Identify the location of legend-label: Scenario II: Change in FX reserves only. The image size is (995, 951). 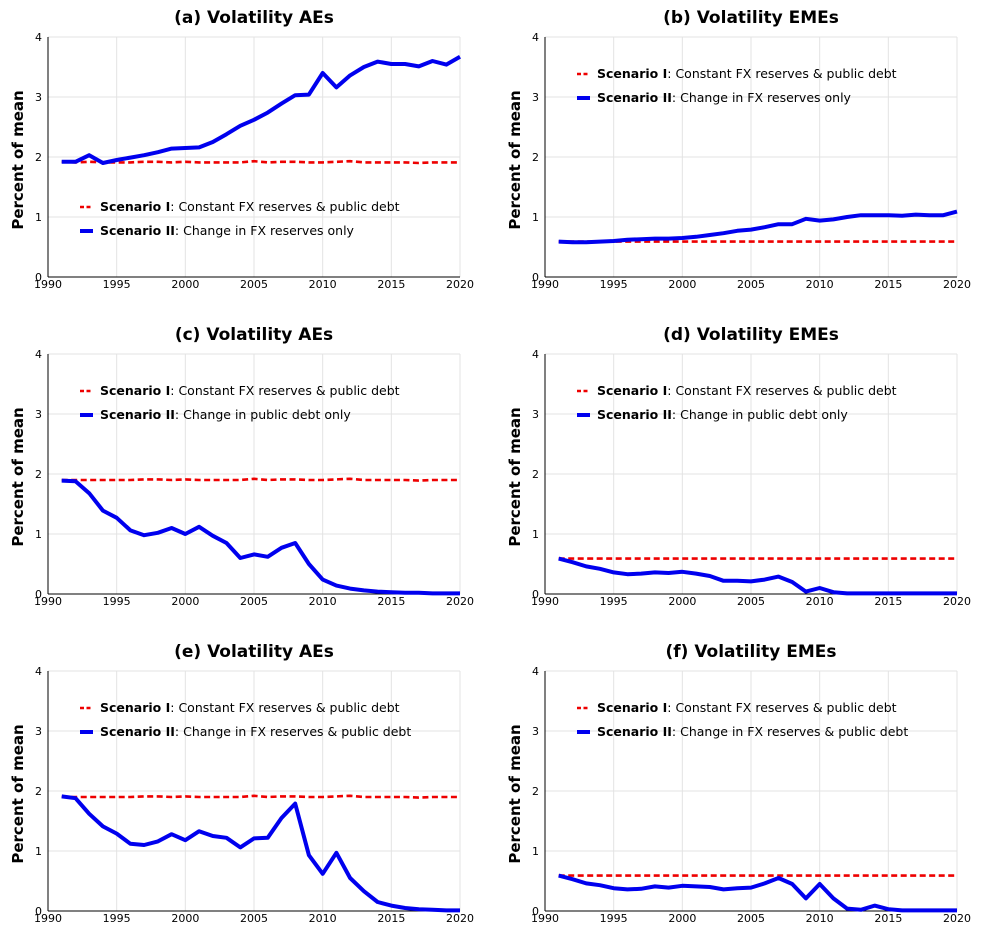
(227, 230).